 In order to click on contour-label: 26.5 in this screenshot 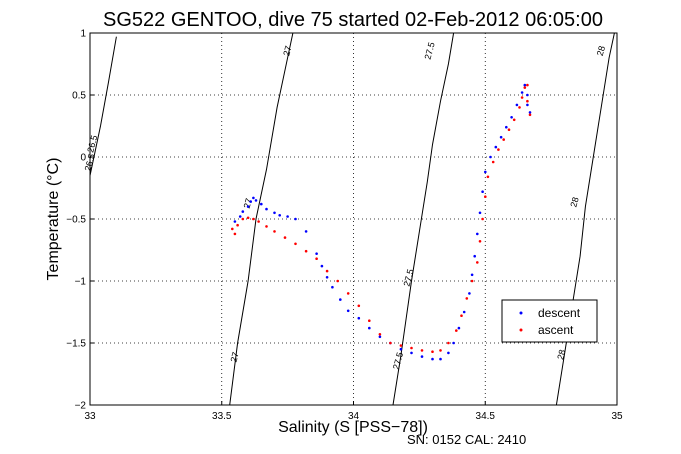, I will do `click(90, 163)`.